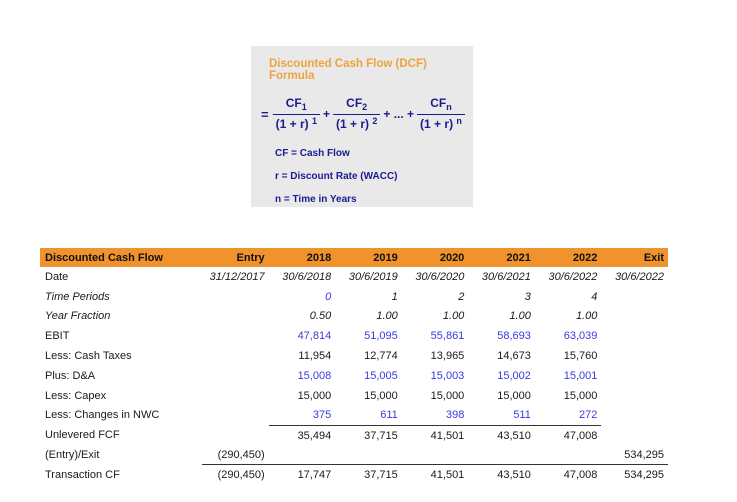  Describe the element at coordinates (88, 356) in the screenshot. I see `row-label: Less: Cash Taxes` at that location.